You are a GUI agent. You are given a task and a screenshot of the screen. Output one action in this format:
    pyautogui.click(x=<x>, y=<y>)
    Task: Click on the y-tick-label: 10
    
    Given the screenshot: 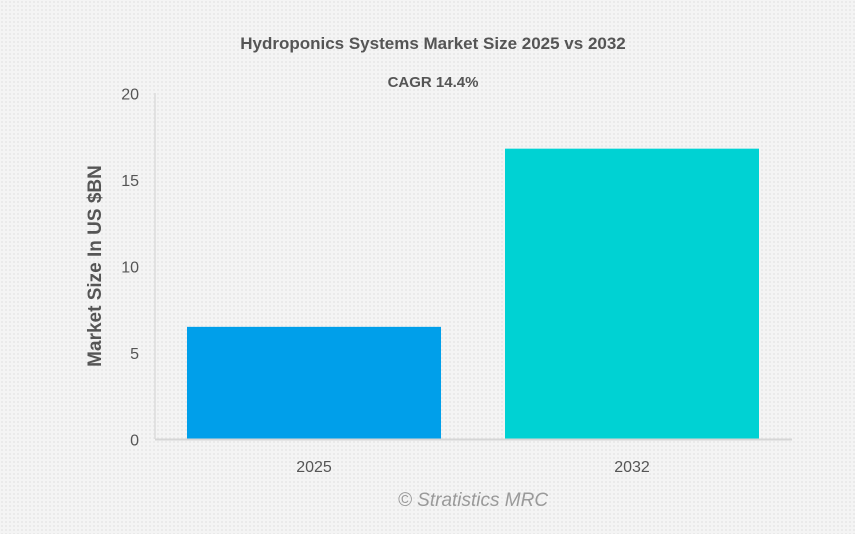 What is the action you would take?
    pyautogui.click(x=130, y=267)
    